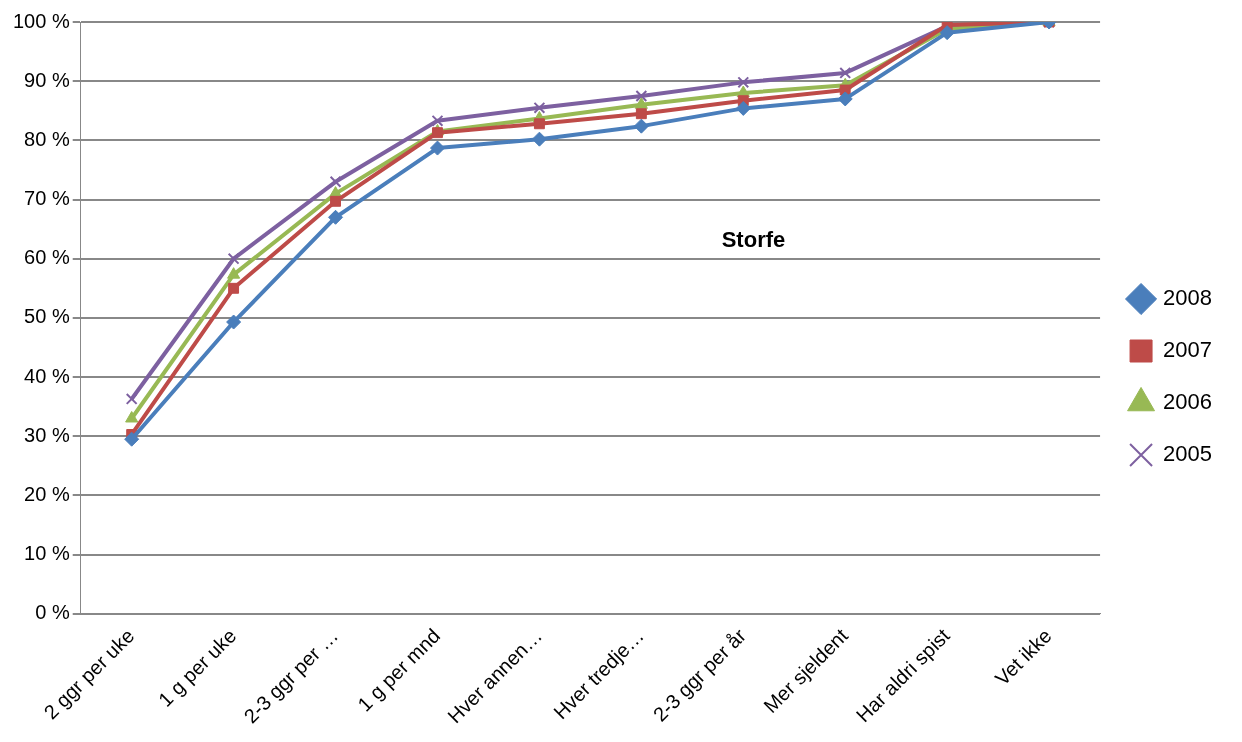 The image size is (1242, 742). What do you see at coordinates (47, 553) in the screenshot?
I see `y-tick-label: 10 %` at bounding box center [47, 553].